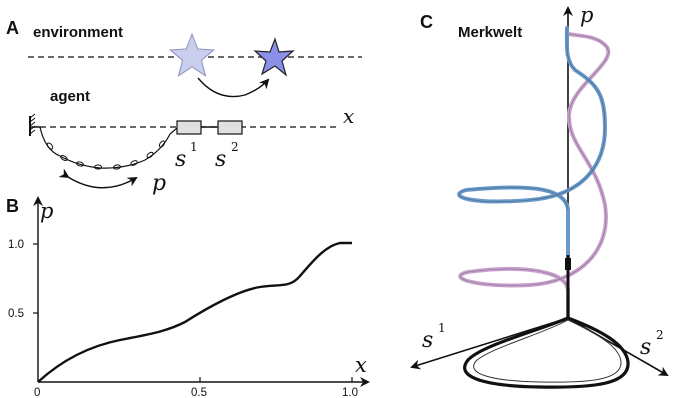 This screenshot has height=398, width=681. Describe the element at coordinates (235, 147) in the screenshot. I see `s2-sup-a: 2` at that location.